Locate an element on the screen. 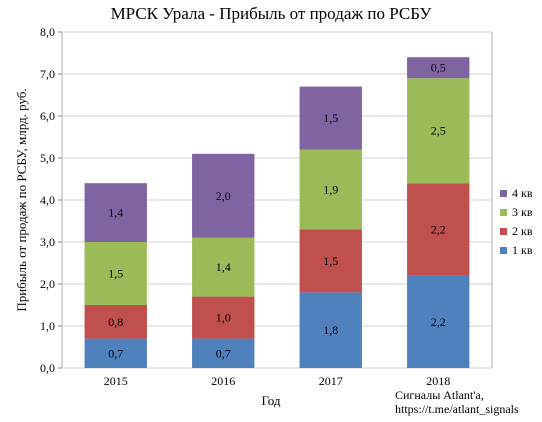  legend-label: 4 кв is located at coordinates (522, 193).